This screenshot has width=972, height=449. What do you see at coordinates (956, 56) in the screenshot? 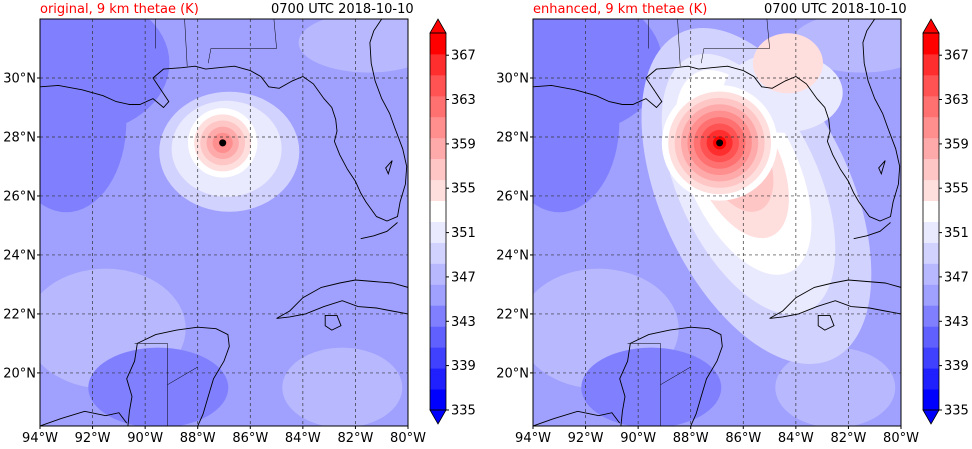
I see `colorbar-tick-label: 367` at bounding box center [956, 56].